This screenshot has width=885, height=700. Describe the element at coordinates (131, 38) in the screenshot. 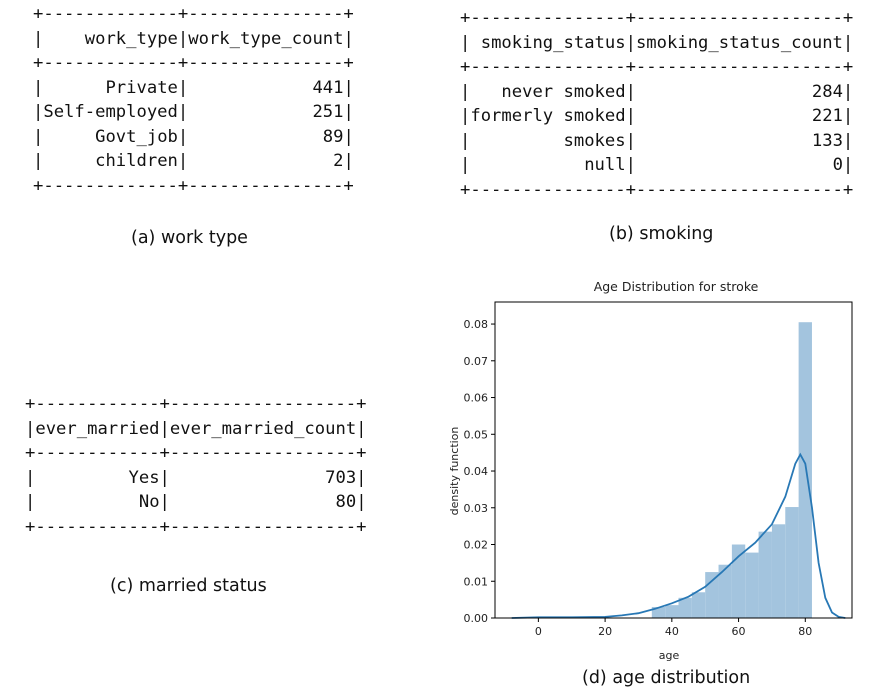

I see `column-header: work_type` at that location.